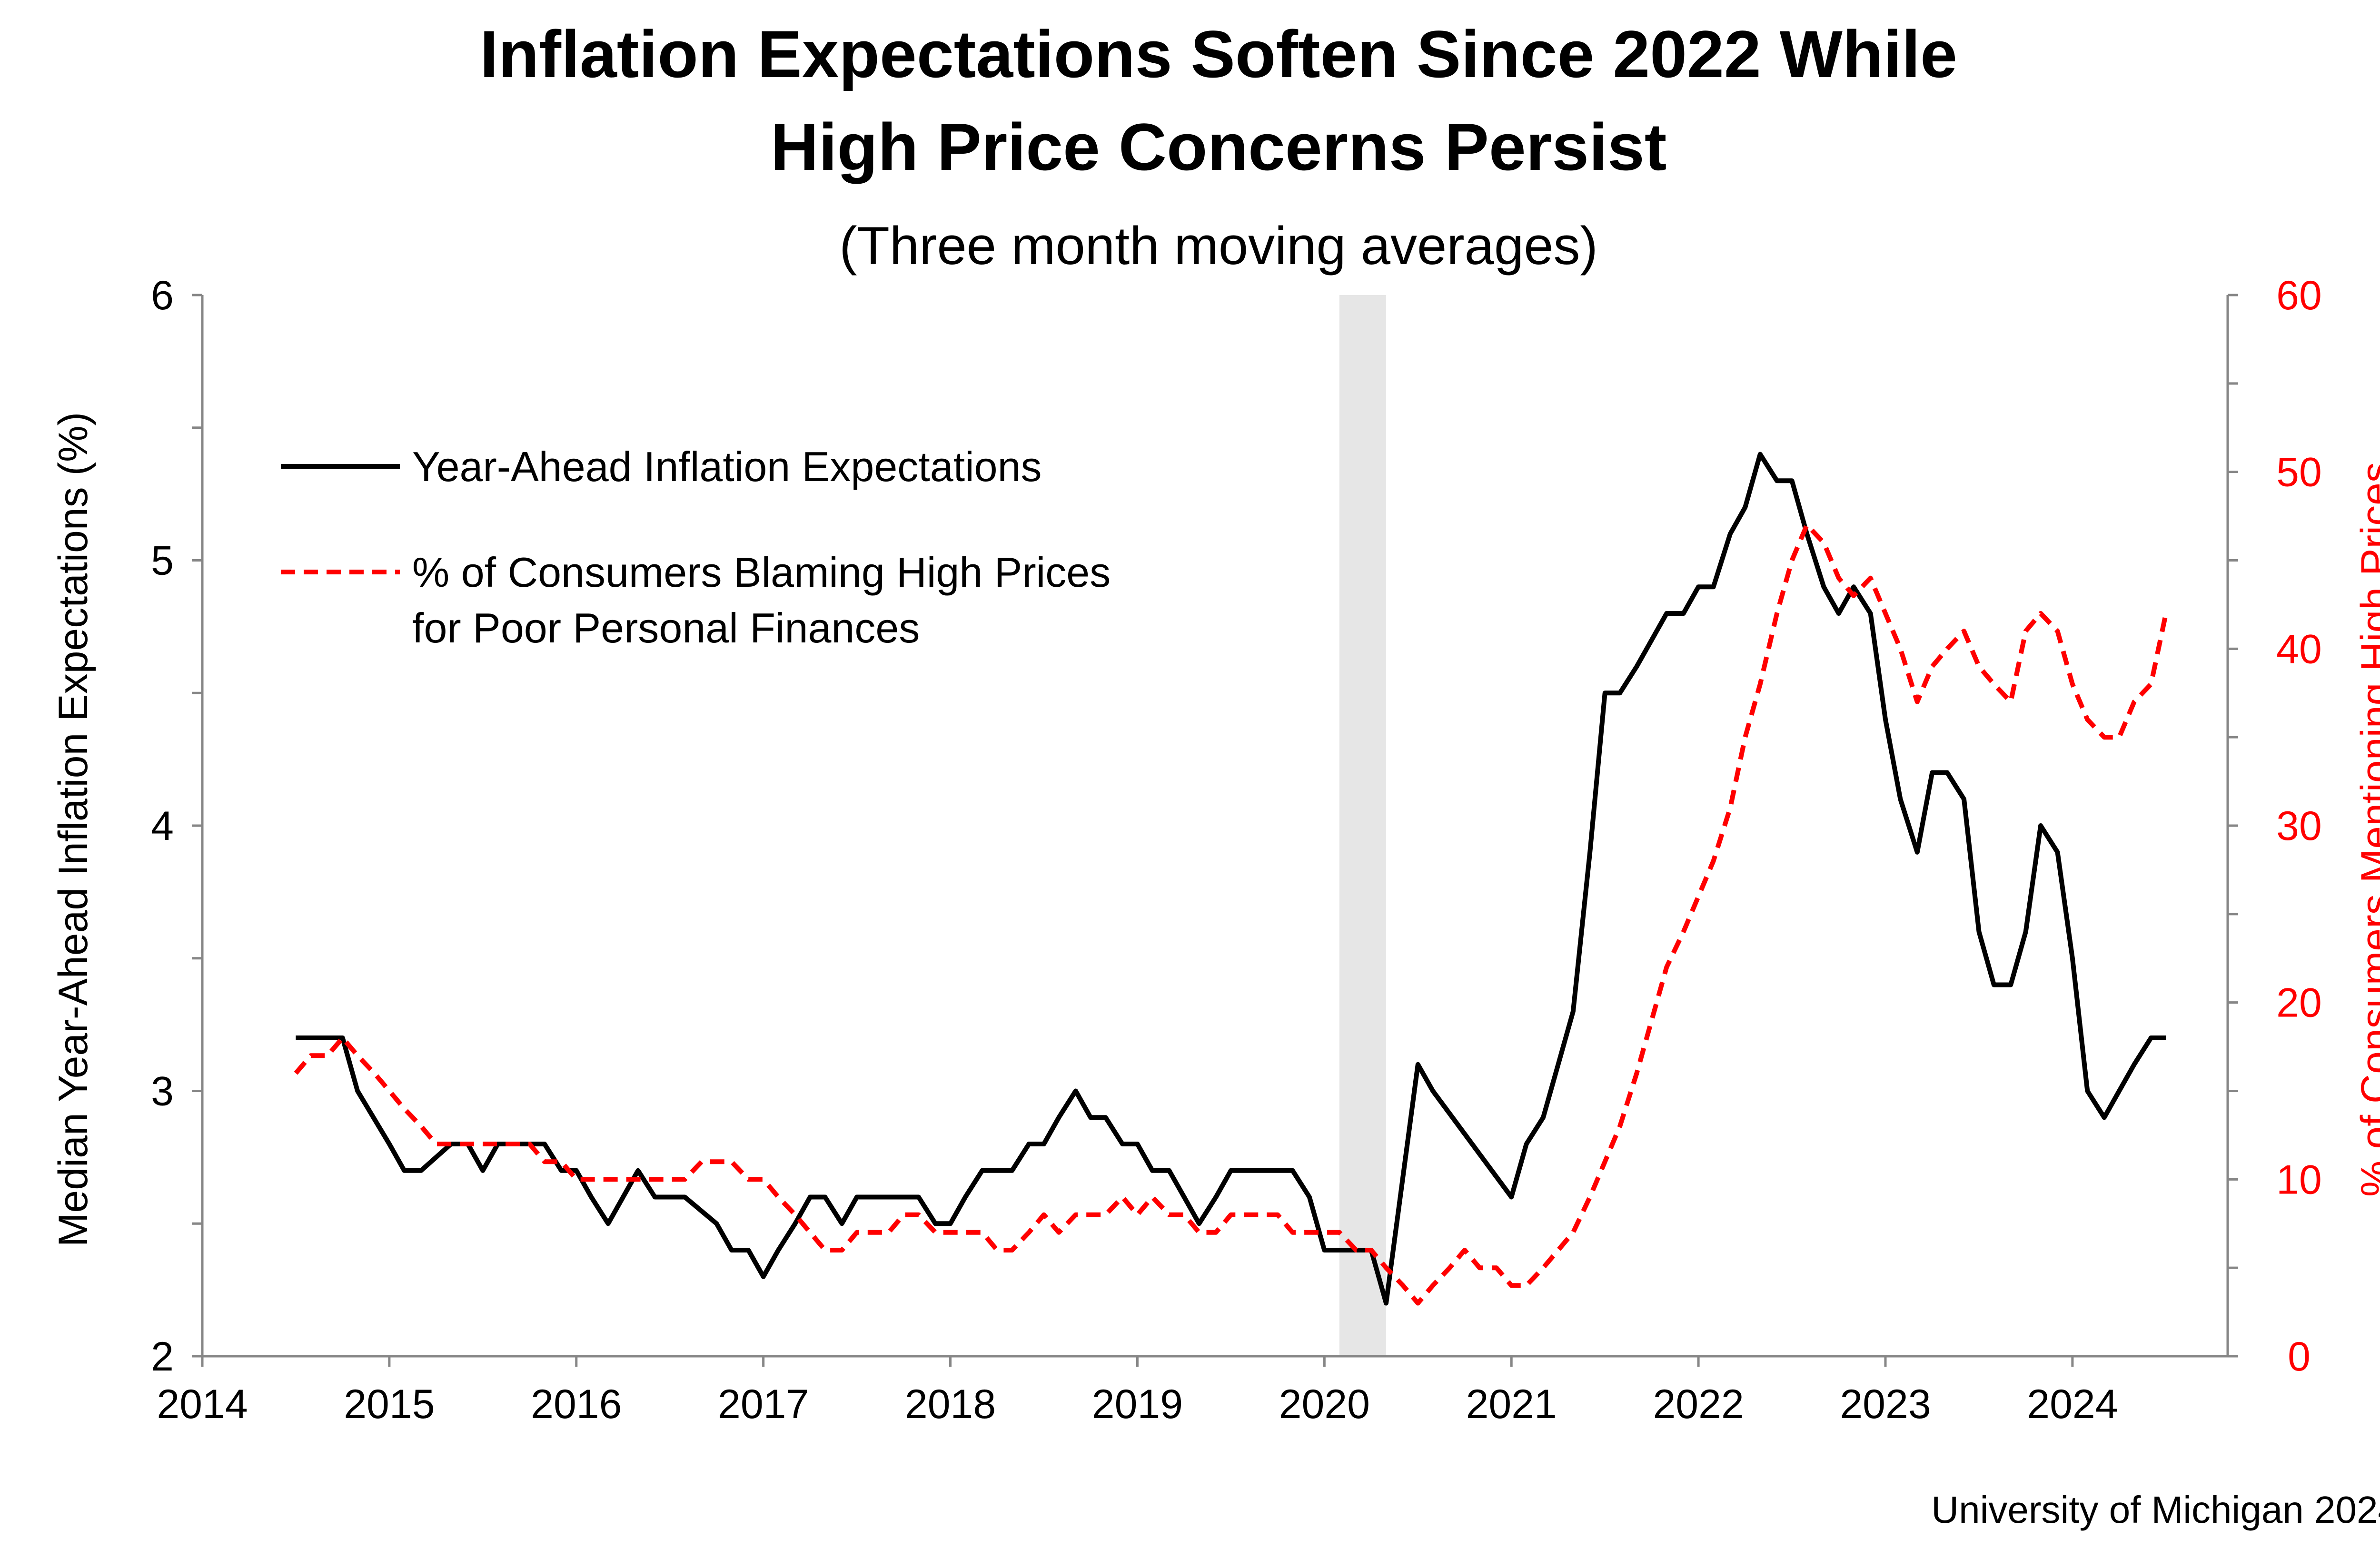 This screenshot has width=2380, height=1558. What do you see at coordinates (389, 1404) in the screenshot?
I see `x-tick-label: 2015` at bounding box center [389, 1404].